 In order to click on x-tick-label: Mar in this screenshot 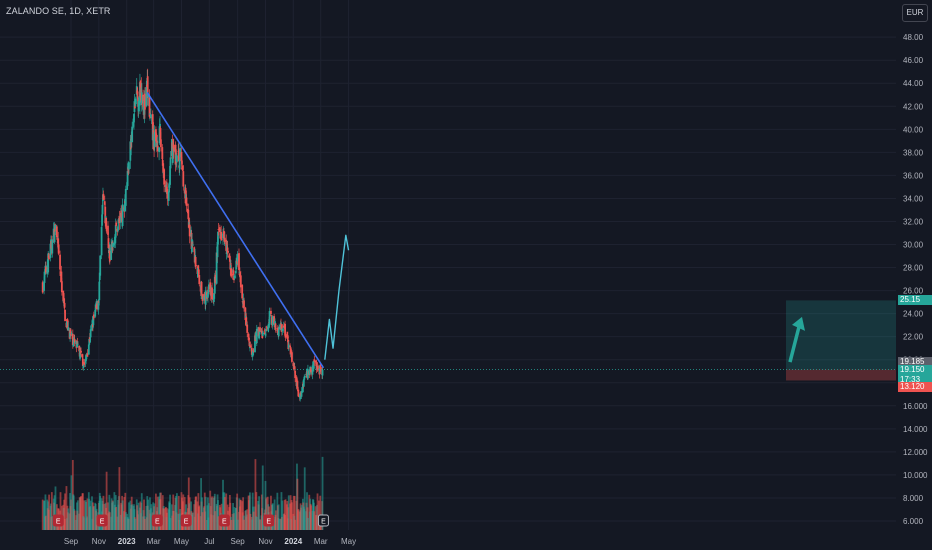, I will do `click(154, 541)`.